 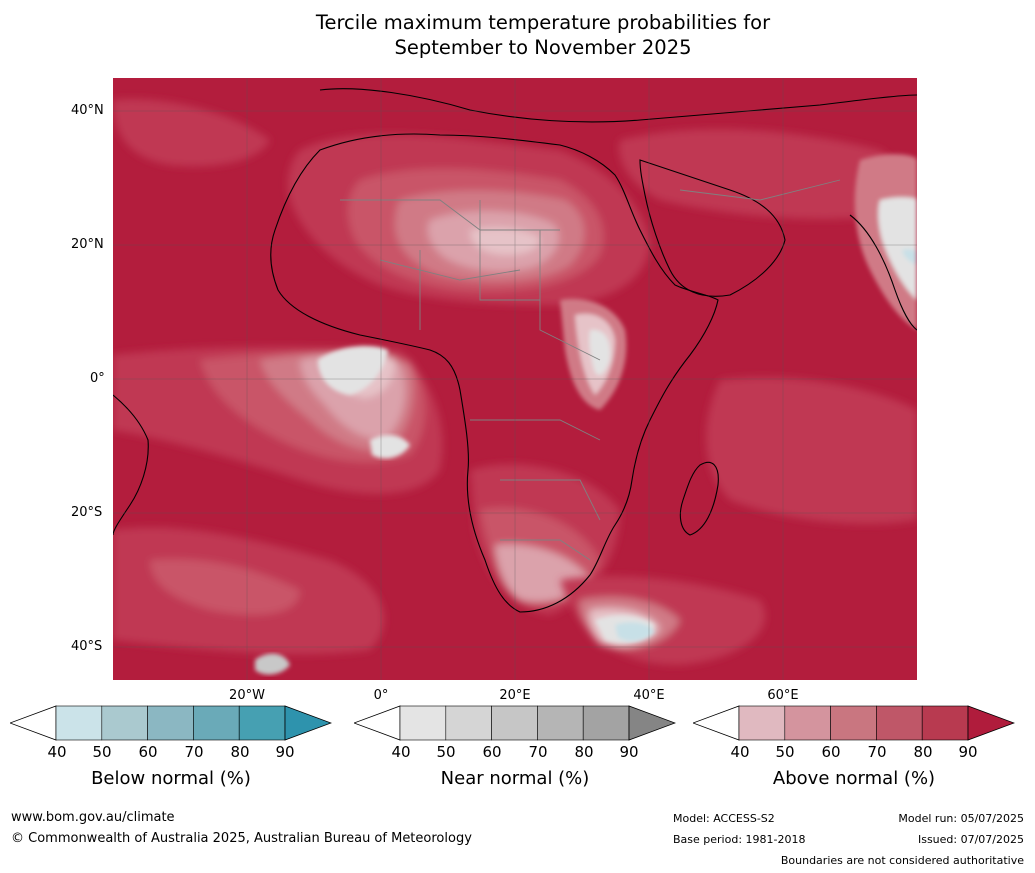 What do you see at coordinates (87, 646) in the screenshot?
I see `lat-label-40s: 40°S` at bounding box center [87, 646].